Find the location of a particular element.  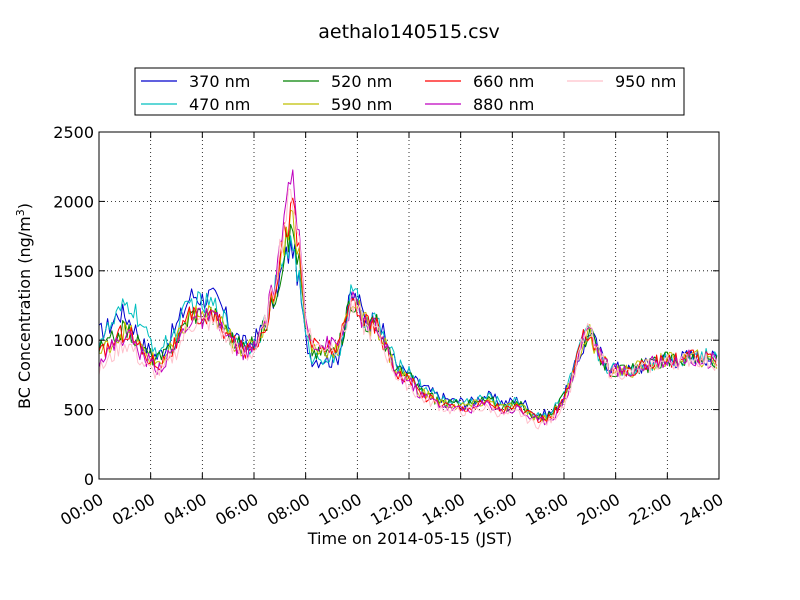

x-tick-label: 02:00 is located at coordinates (133, 510).